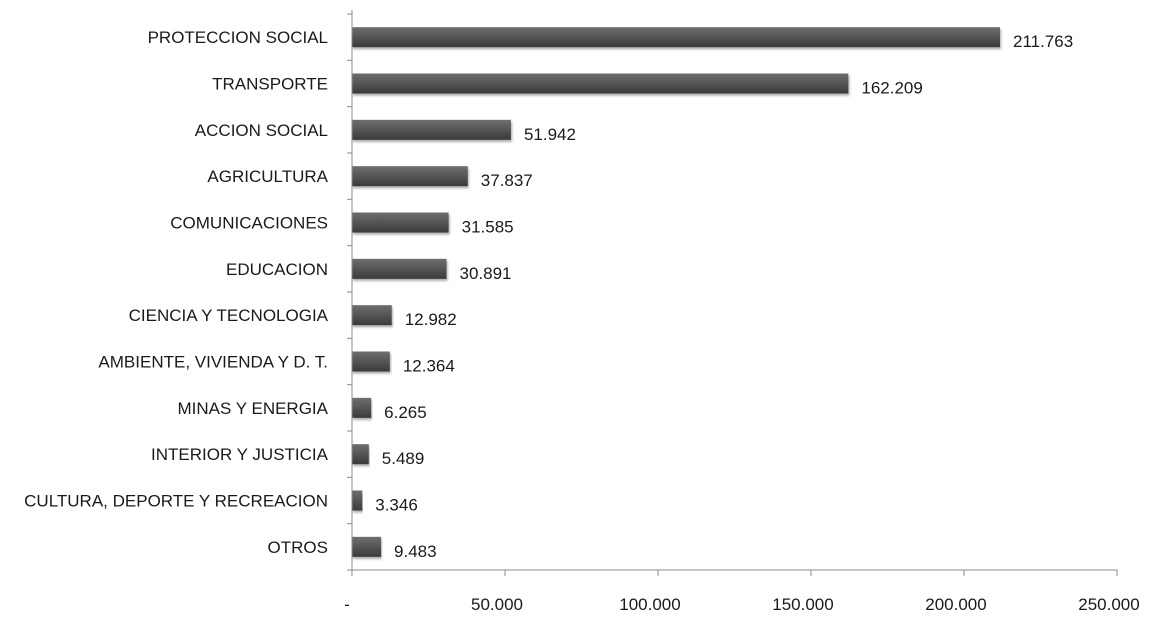 This screenshot has width=1157, height=617. What do you see at coordinates (298, 547) in the screenshot?
I see `category-label: OTROS` at bounding box center [298, 547].